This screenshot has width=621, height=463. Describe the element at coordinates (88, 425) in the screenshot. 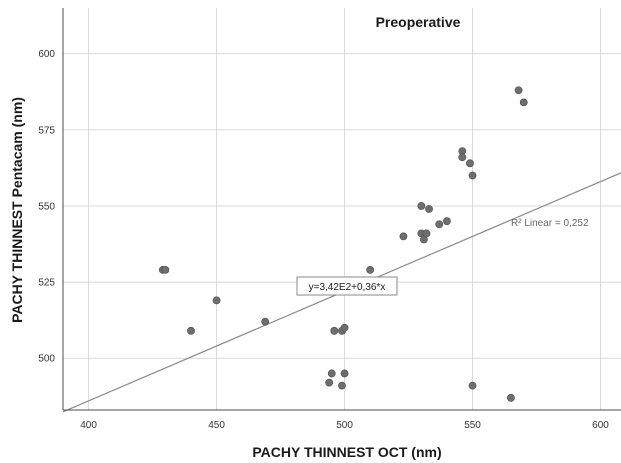

I see `x-tick-label: 400` at that location.